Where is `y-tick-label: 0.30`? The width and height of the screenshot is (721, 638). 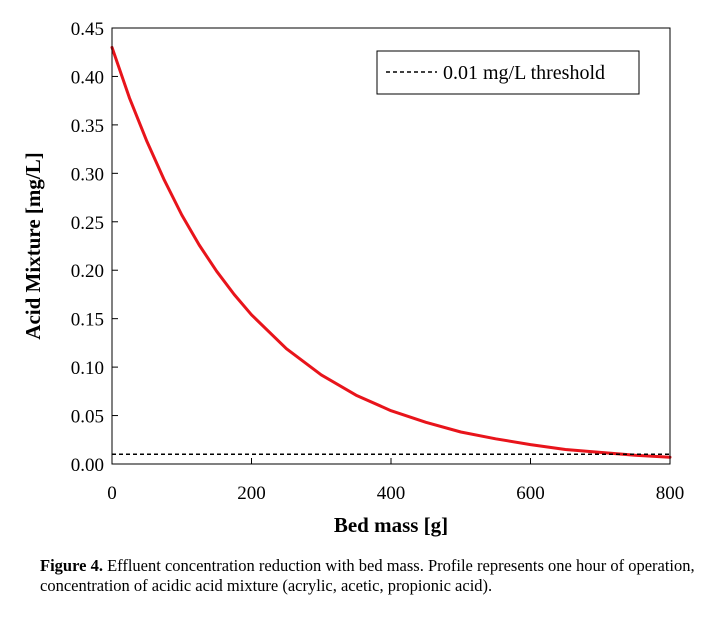 y-tick-label: 0.30 is located at coordinates (87, 174).